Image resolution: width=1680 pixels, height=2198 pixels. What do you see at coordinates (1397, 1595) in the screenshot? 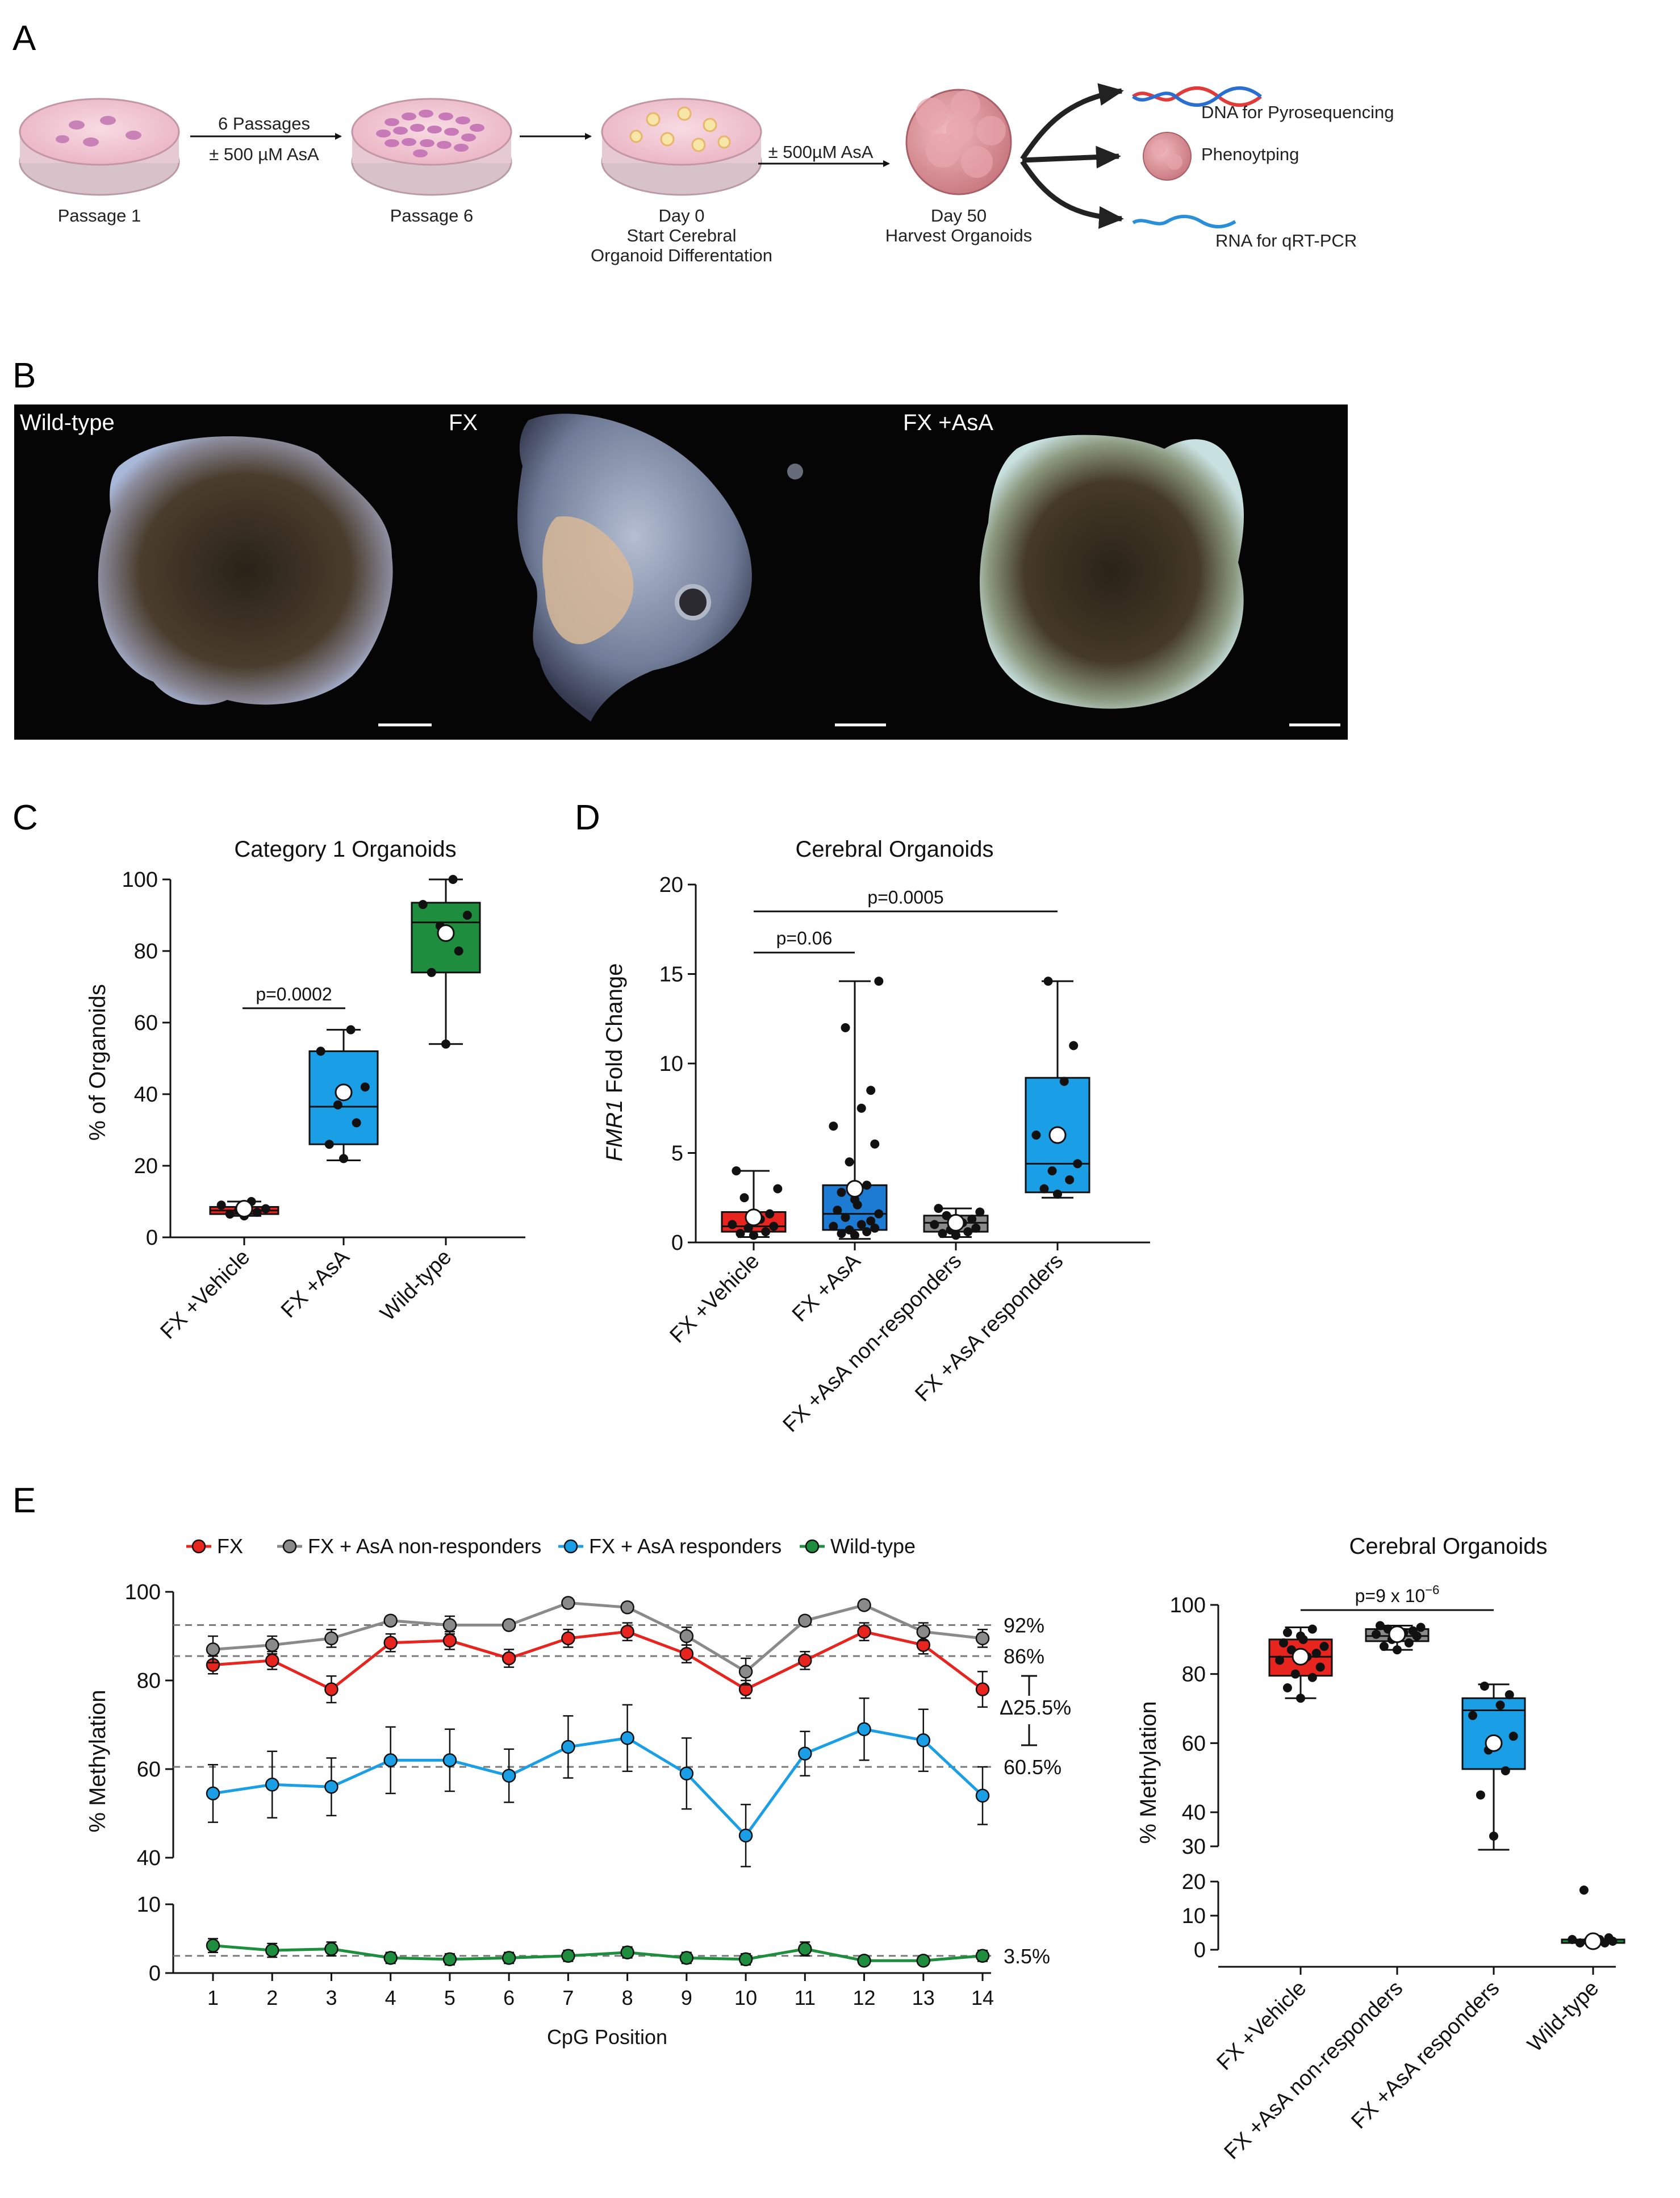
I see `p-value-label: p=9 x 10−6` at bounding box center [1397, 1595].